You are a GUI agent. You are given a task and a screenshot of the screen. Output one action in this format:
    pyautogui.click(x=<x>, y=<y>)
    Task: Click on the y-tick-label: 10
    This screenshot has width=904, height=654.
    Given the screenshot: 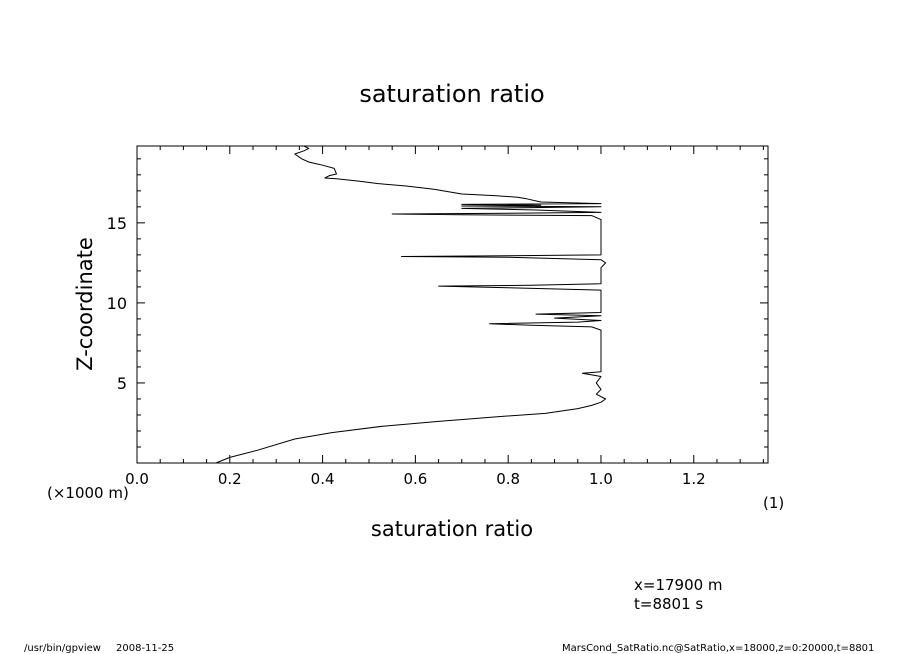 What is the action you would take?
    pyautogui.click(x=117, y=303)
    